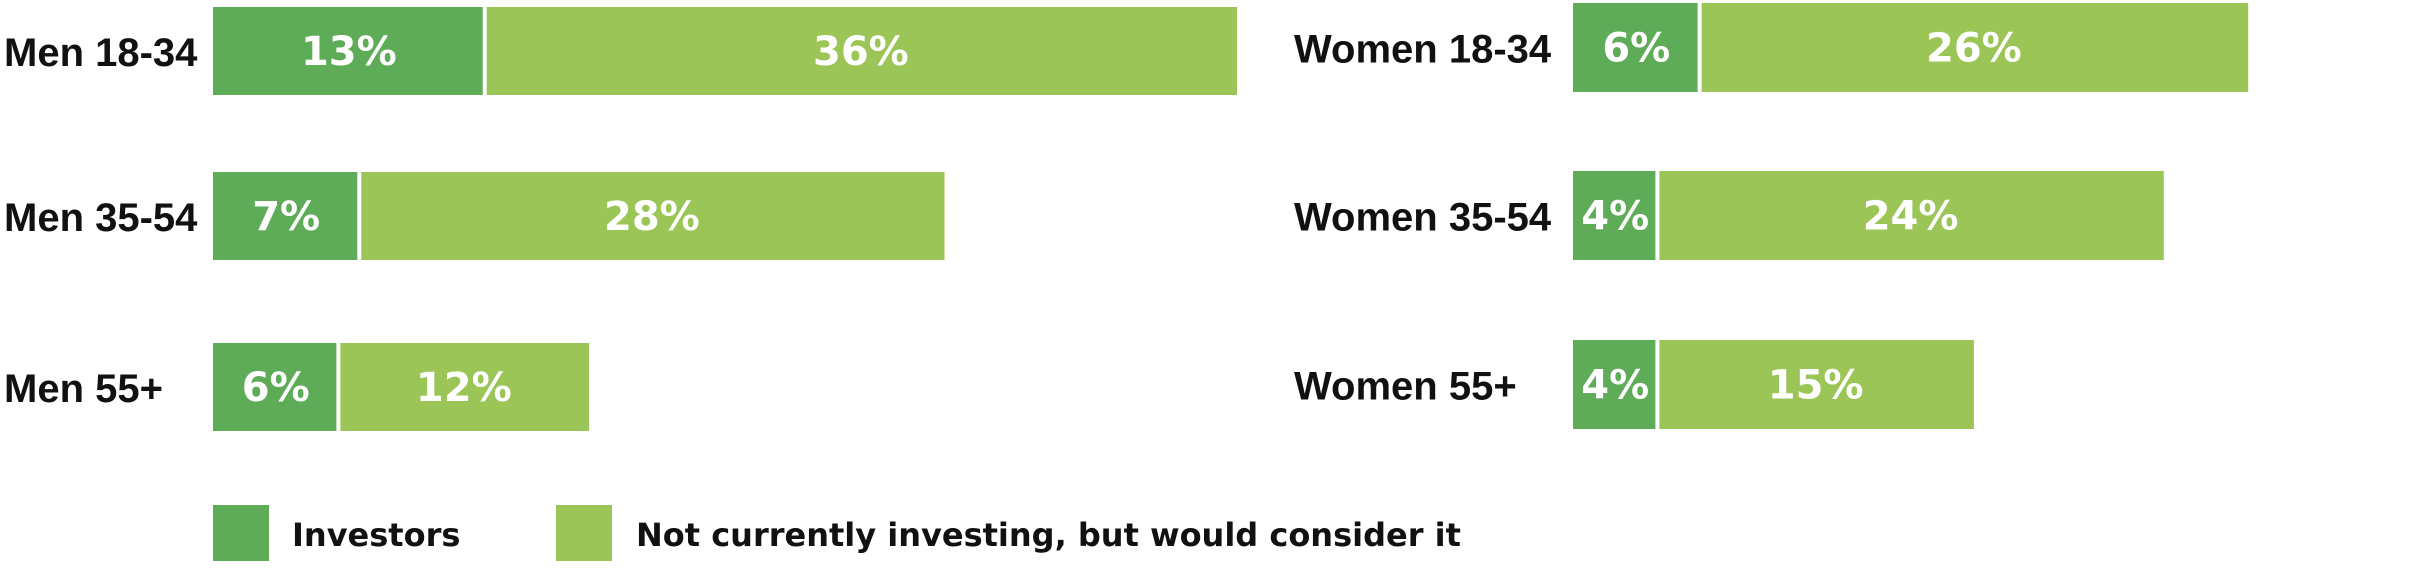  I want to click on category-label: Women 55+, so click(1405, 387).